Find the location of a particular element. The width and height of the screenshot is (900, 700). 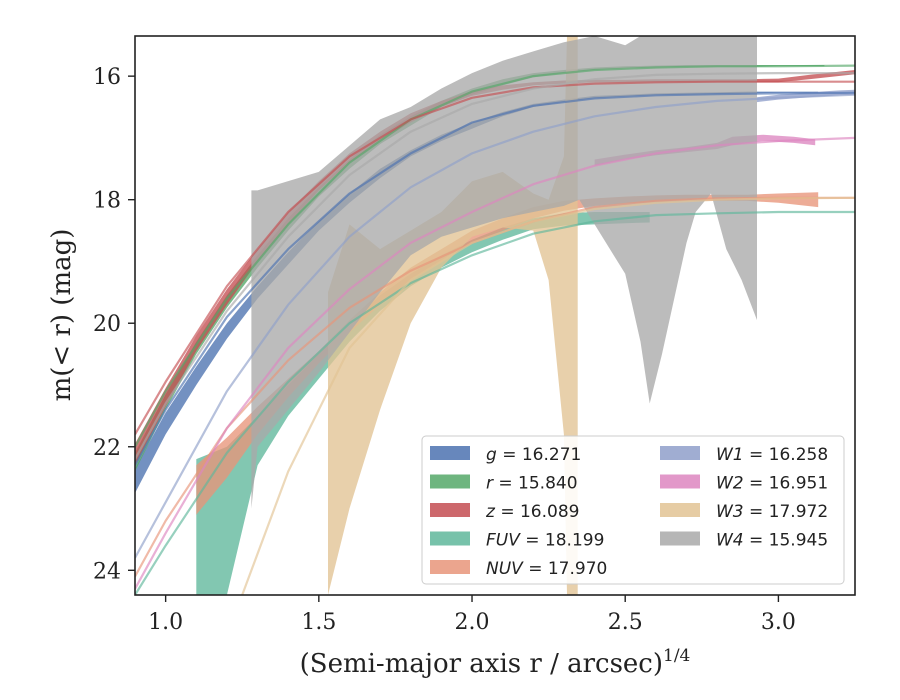

legend-swatch-w2 is located at coordinates (680, 481).